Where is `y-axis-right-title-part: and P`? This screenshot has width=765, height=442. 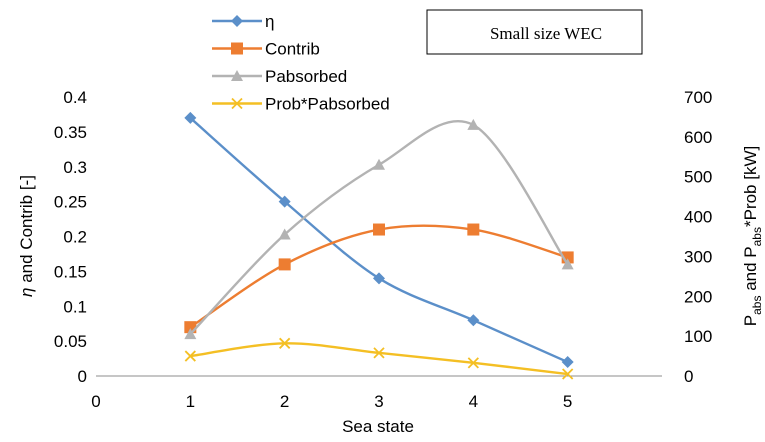
y-axis-right-title-part: and P is located at coordinates (750, 270).